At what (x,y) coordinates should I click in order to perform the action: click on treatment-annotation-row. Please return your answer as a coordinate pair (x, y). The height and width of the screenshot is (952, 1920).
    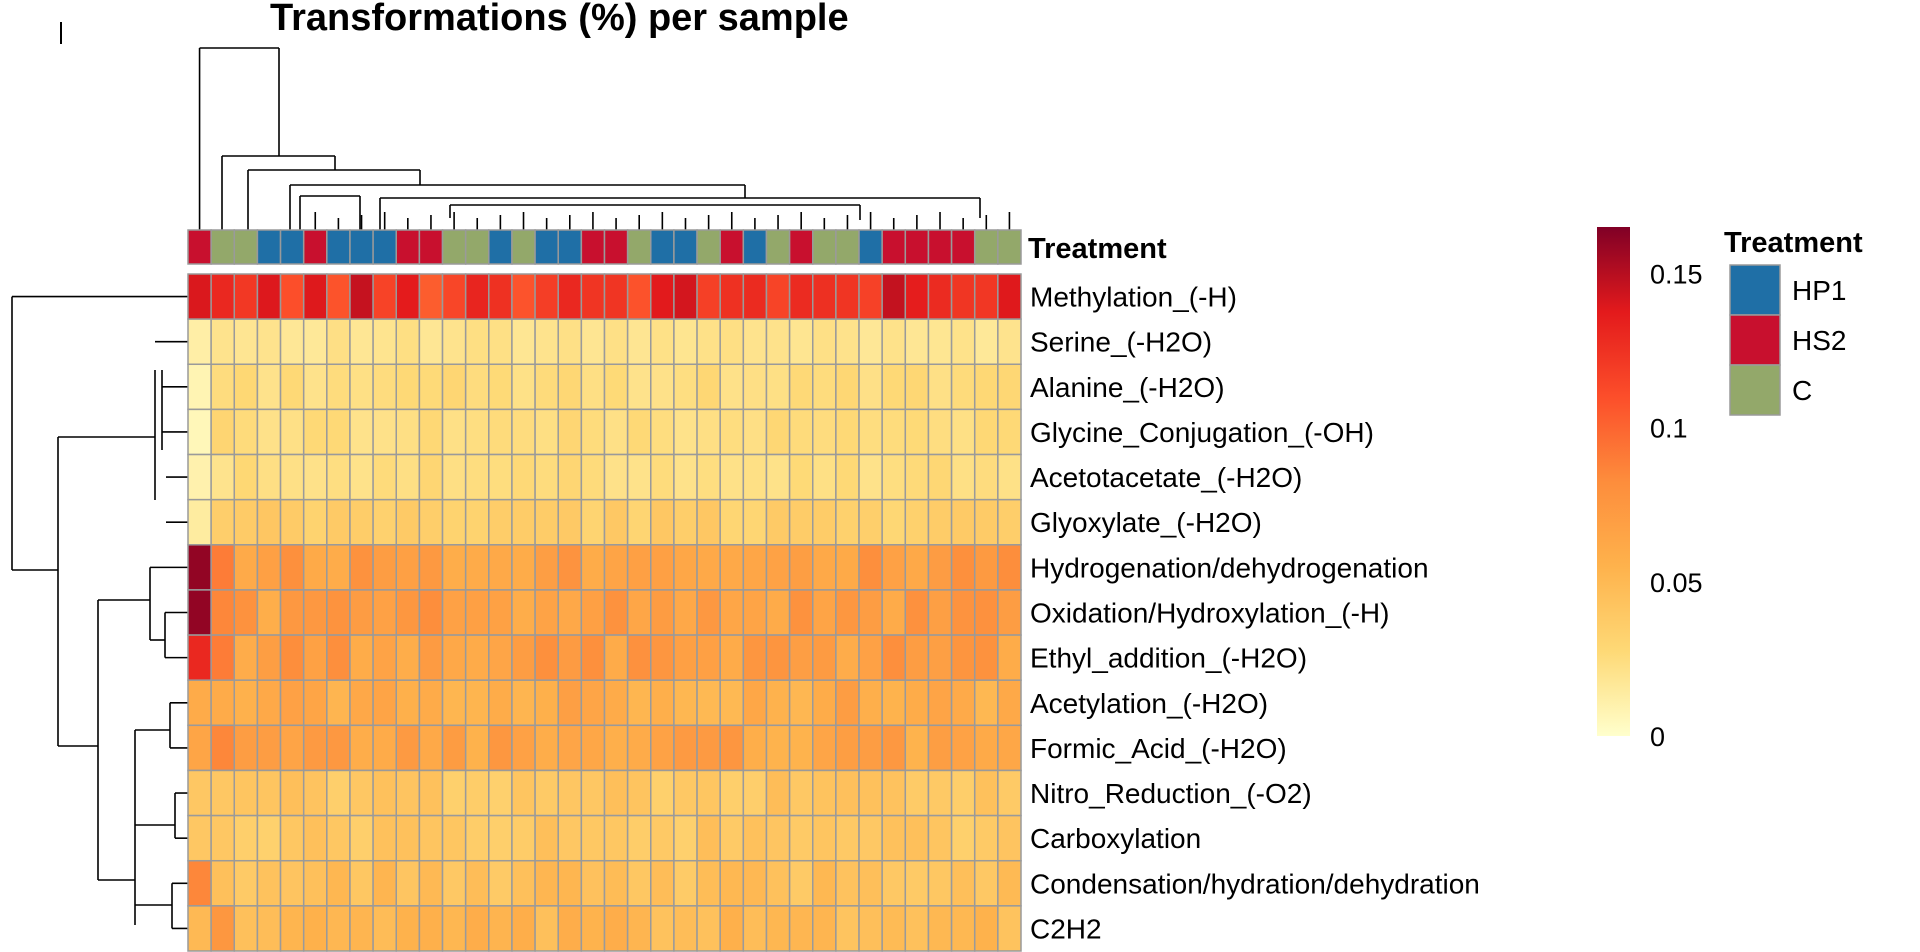
    Looking at the image, I should click on (604, 247).